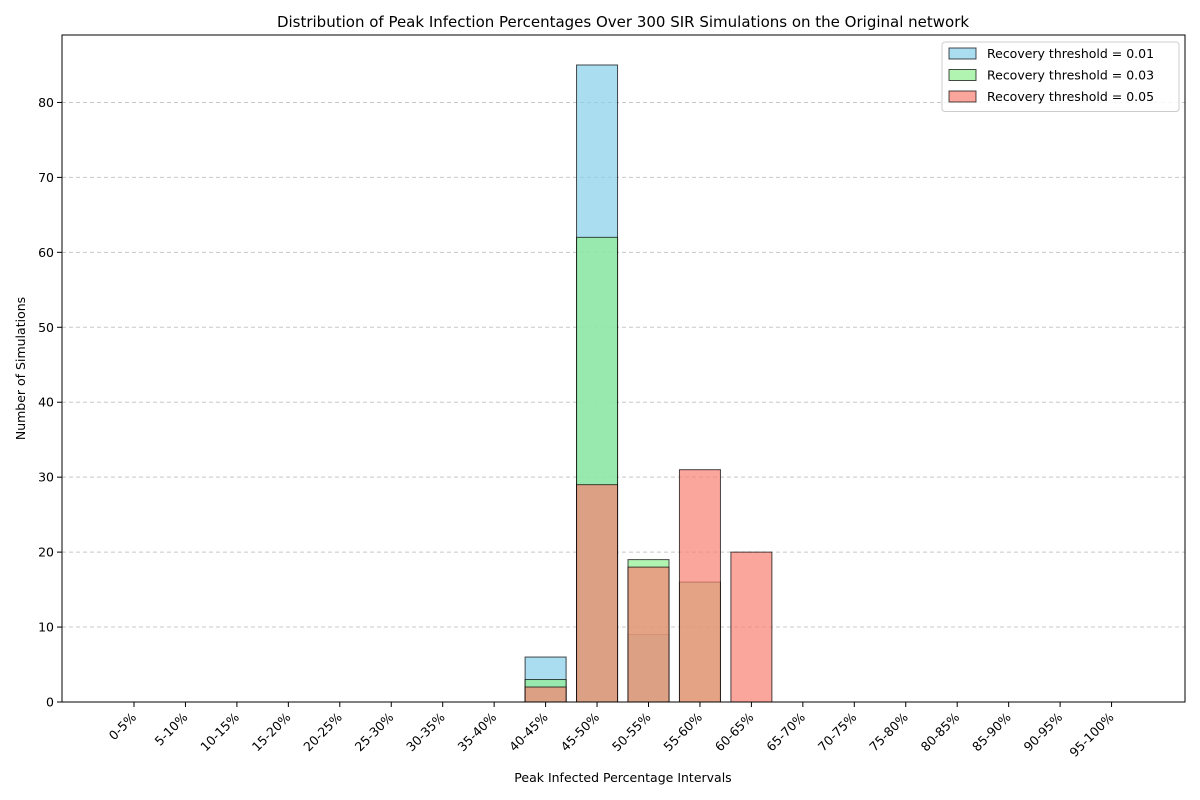  Describe the element at coordinates (1070, 53) in the screenshot. I see `legend-label-0: Recovery threshold = 0.01` at that location.